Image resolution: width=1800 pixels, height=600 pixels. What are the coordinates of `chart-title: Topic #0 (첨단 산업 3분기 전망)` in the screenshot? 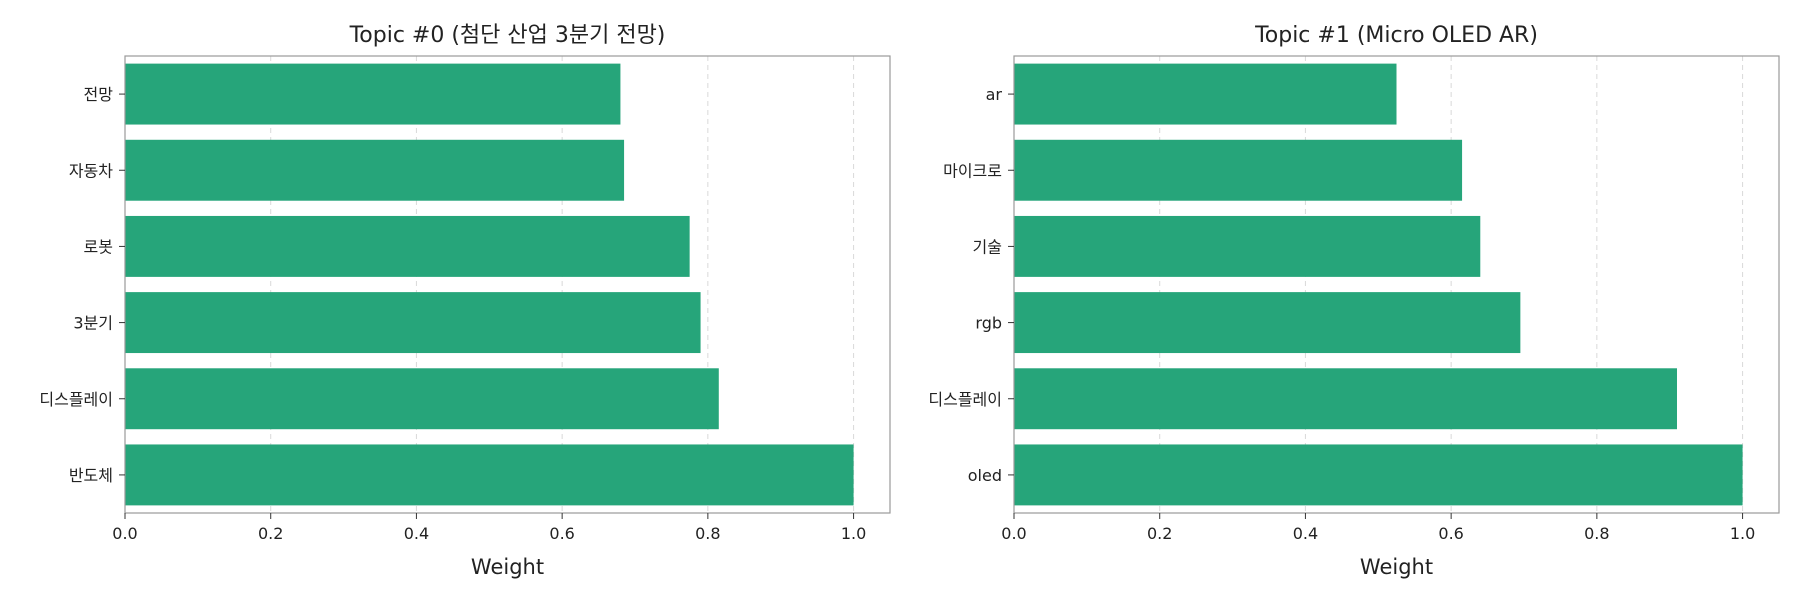 It's located at (507, 35).